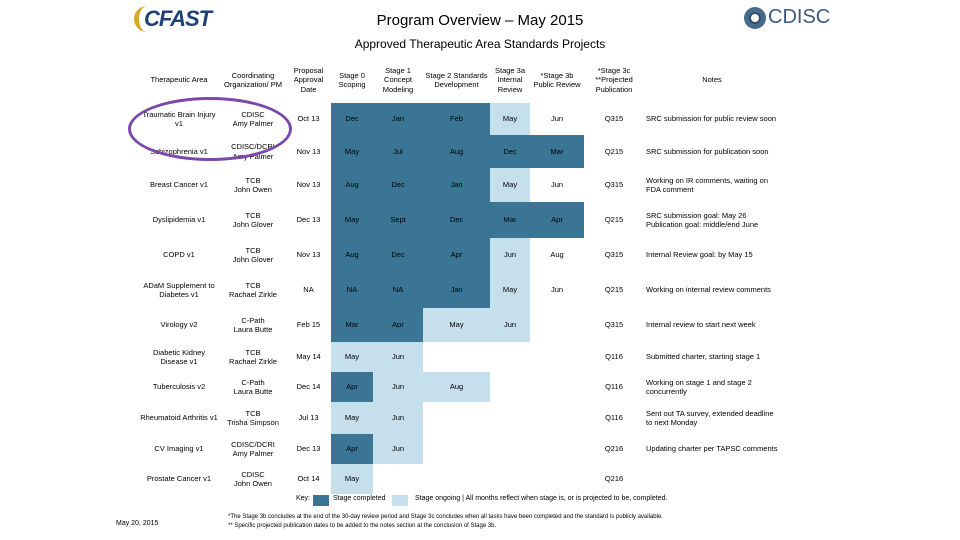  What do you see at coordinates (456, 418) in the screenshot?
I see `stage-cell-s2` at bounding box center [456, 418].